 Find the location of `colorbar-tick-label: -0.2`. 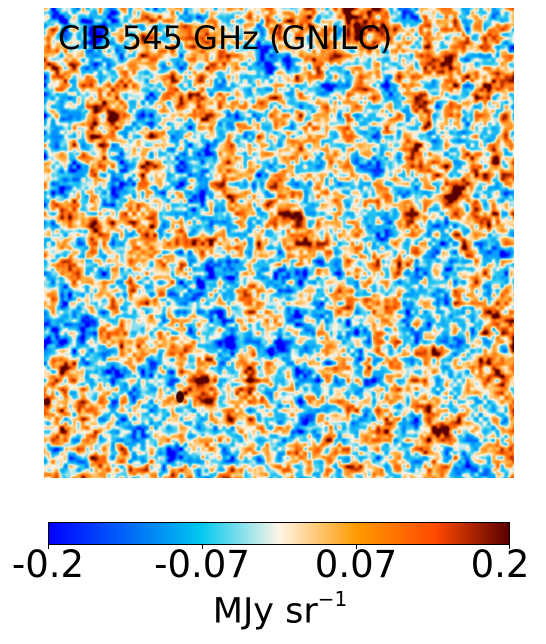

colorbar-tick-label: -0.2 is located at coordinates (48, 564).